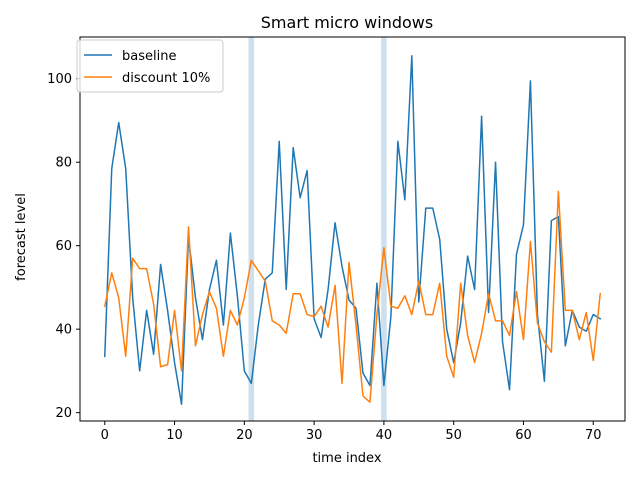 Image resolution: width=640 pixels, height=484 pixels. What do you see at coordinates (314, 435) in the screenshot?
I see `x-tick-label: 30` at bounding box center [314, 435].